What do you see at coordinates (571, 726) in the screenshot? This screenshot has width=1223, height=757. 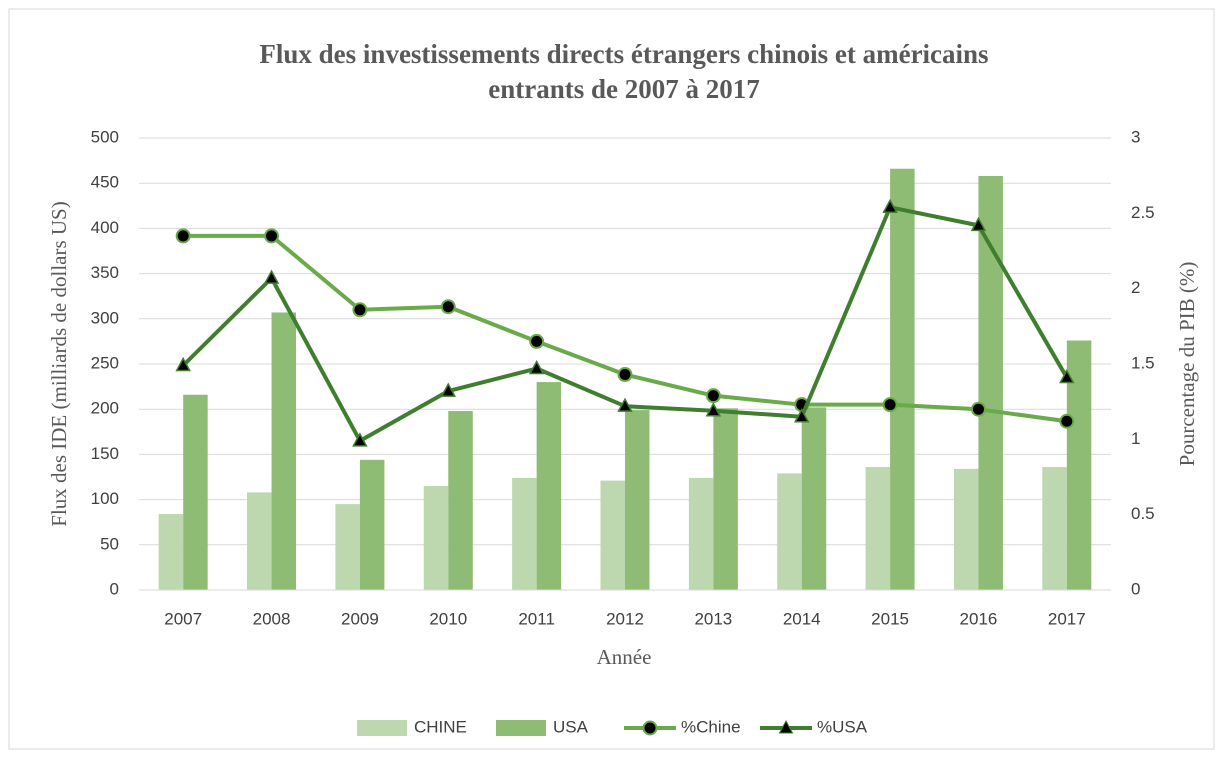 I see `legend-label: USA` at bounding box center [571, 726].